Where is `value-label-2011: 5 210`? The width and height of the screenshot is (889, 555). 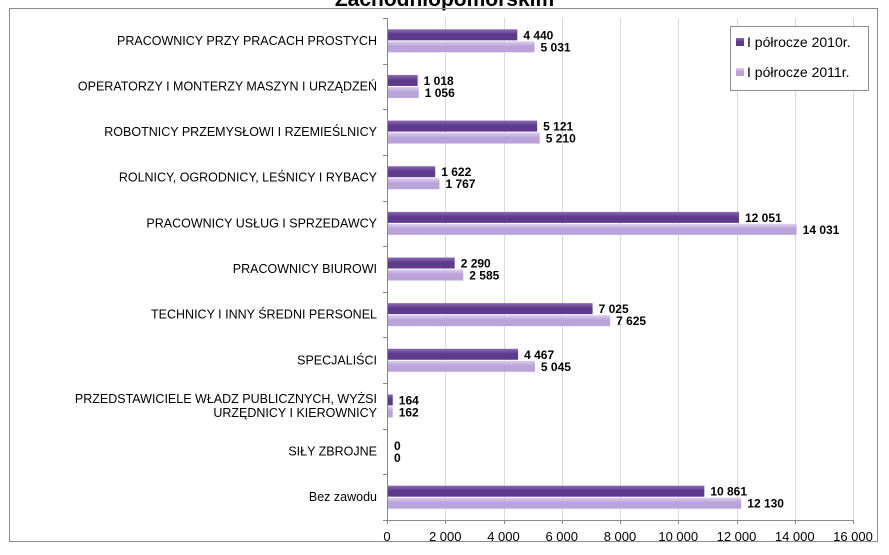
value-label-2011: 5 210 is located at coordinates (561, 139).